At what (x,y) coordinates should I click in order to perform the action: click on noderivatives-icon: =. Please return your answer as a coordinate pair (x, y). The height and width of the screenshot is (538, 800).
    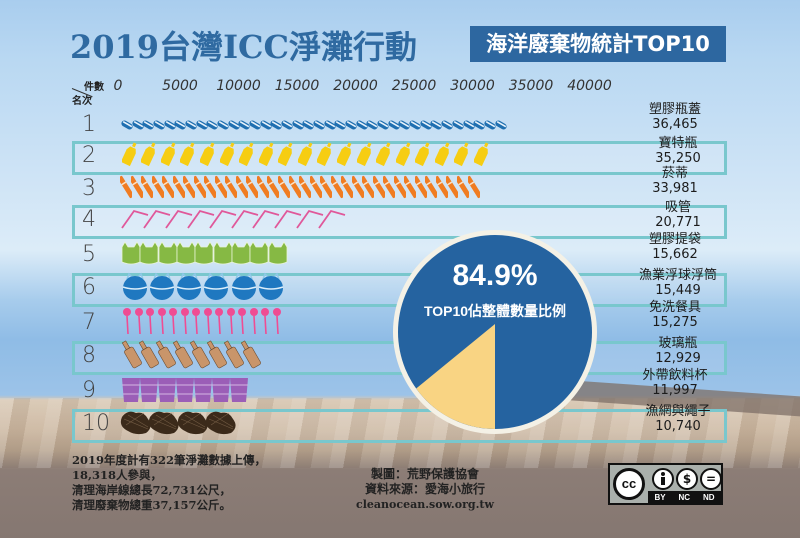
    Looking at the image, I should click on (711, 479).